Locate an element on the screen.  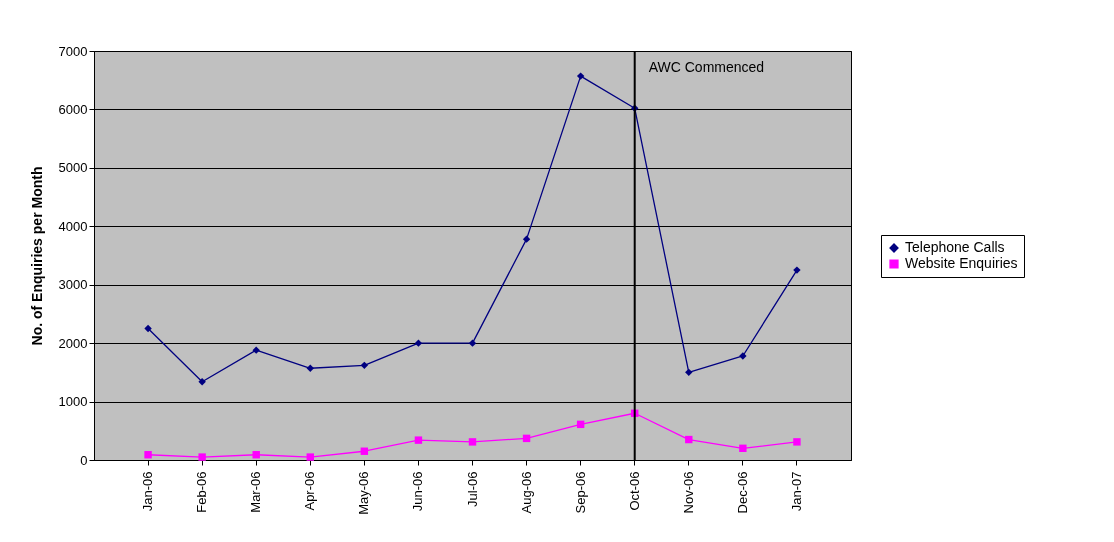
ref-line-label: AWC Commenced is located at coordinates (706, 67).